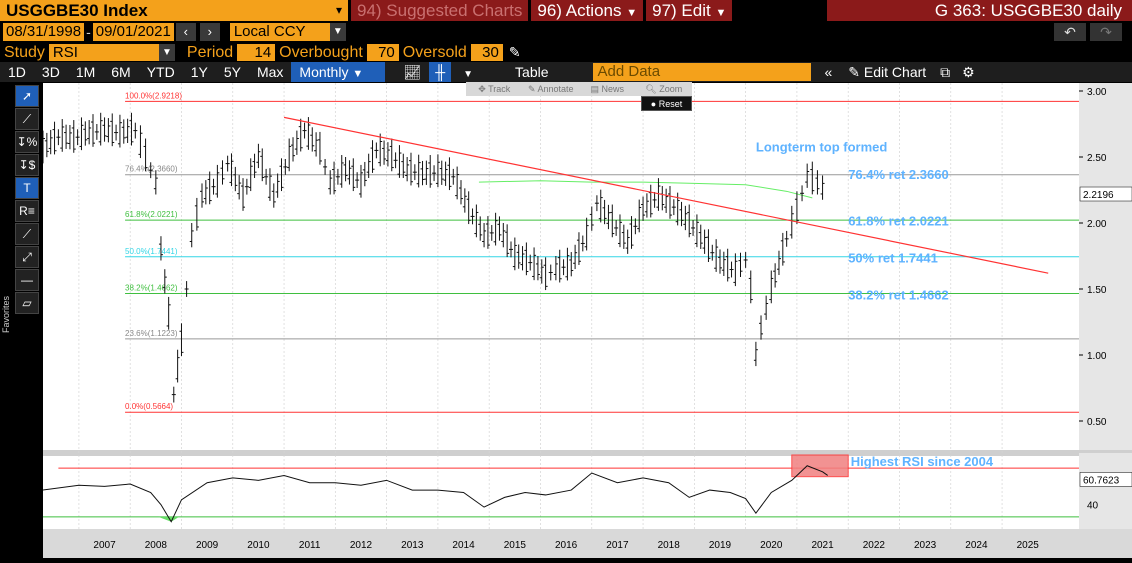 This screenshot has width=1132, height=563. What do you see at coordinates (613, 89) in the screenshot?
I see `news-label: News` at bounding box center [613, 89].